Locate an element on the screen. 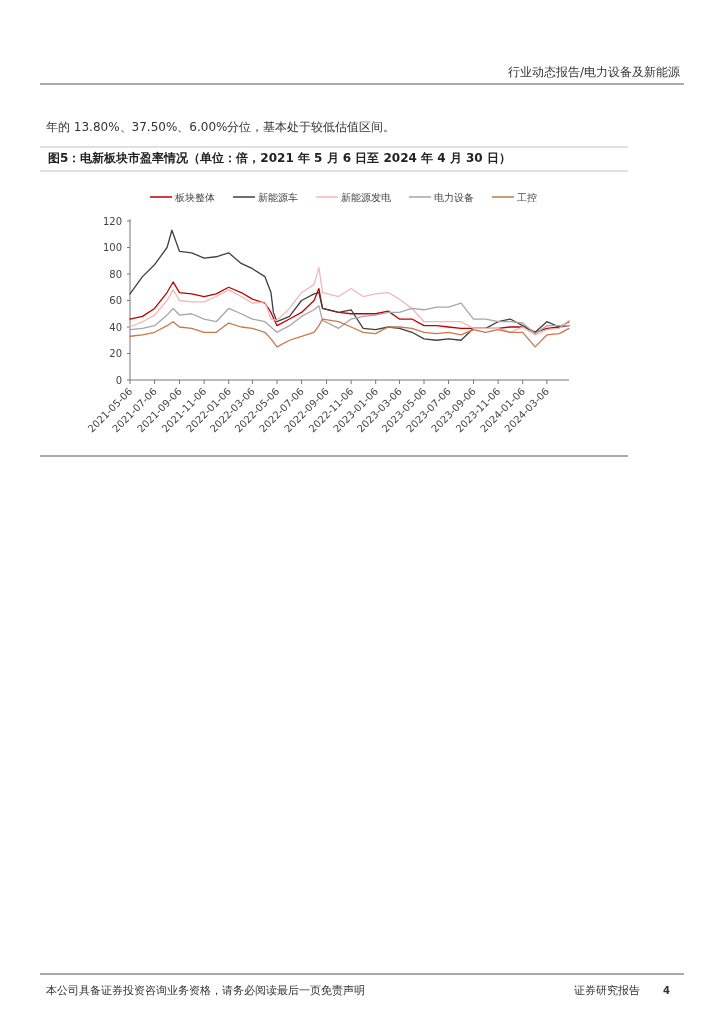  legend-label: 电力设备 is located at coordinates (454, 197).